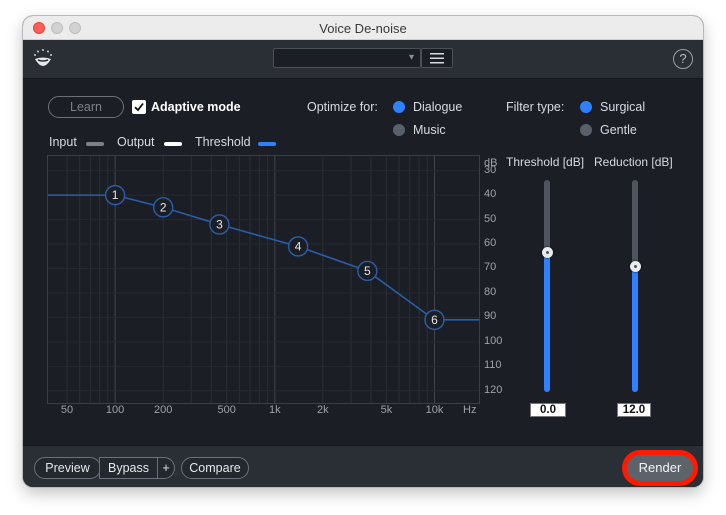 This screenshot has height=515, width=726. What do you see at coordinates (43, 57) in the screenshot?
I see `izotope-logo-icon` at bounding box center [43, 57].